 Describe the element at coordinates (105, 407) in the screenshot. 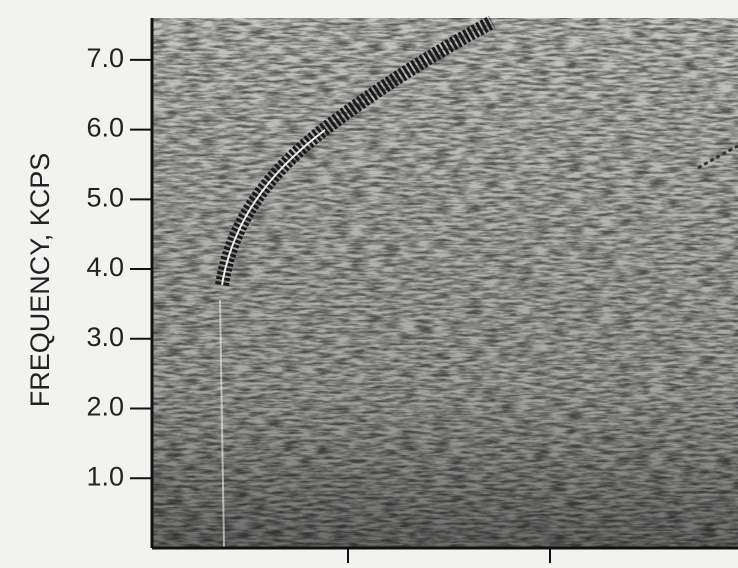

I see `y-tick-label: 2.0` at that location.